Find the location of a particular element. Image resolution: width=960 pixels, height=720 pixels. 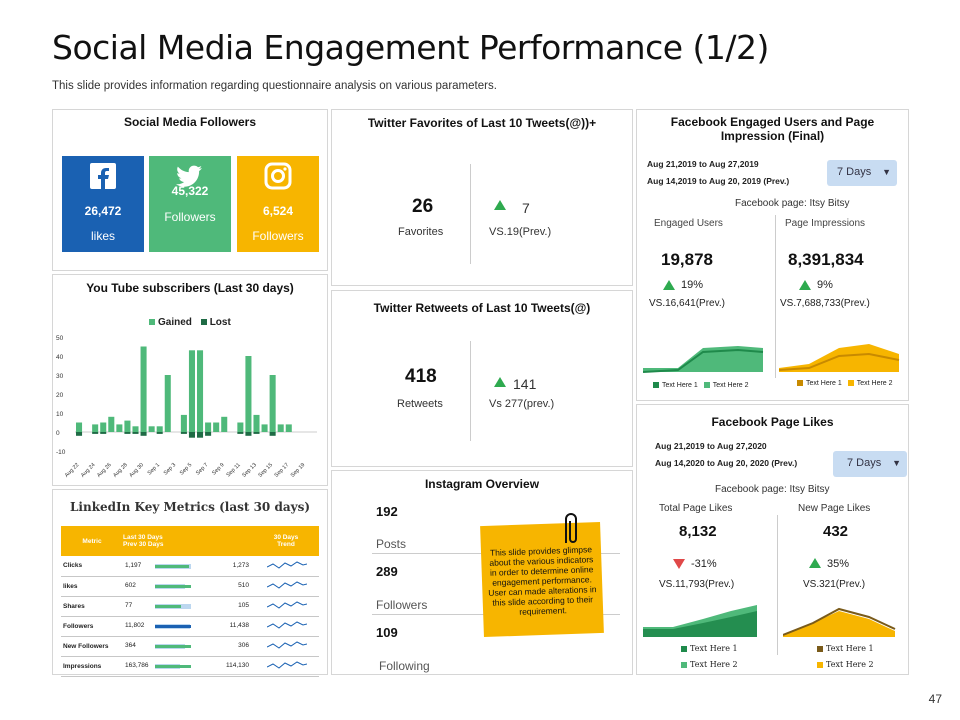

x-tick-label: Sep 17 is located at coordinates (282, 470).